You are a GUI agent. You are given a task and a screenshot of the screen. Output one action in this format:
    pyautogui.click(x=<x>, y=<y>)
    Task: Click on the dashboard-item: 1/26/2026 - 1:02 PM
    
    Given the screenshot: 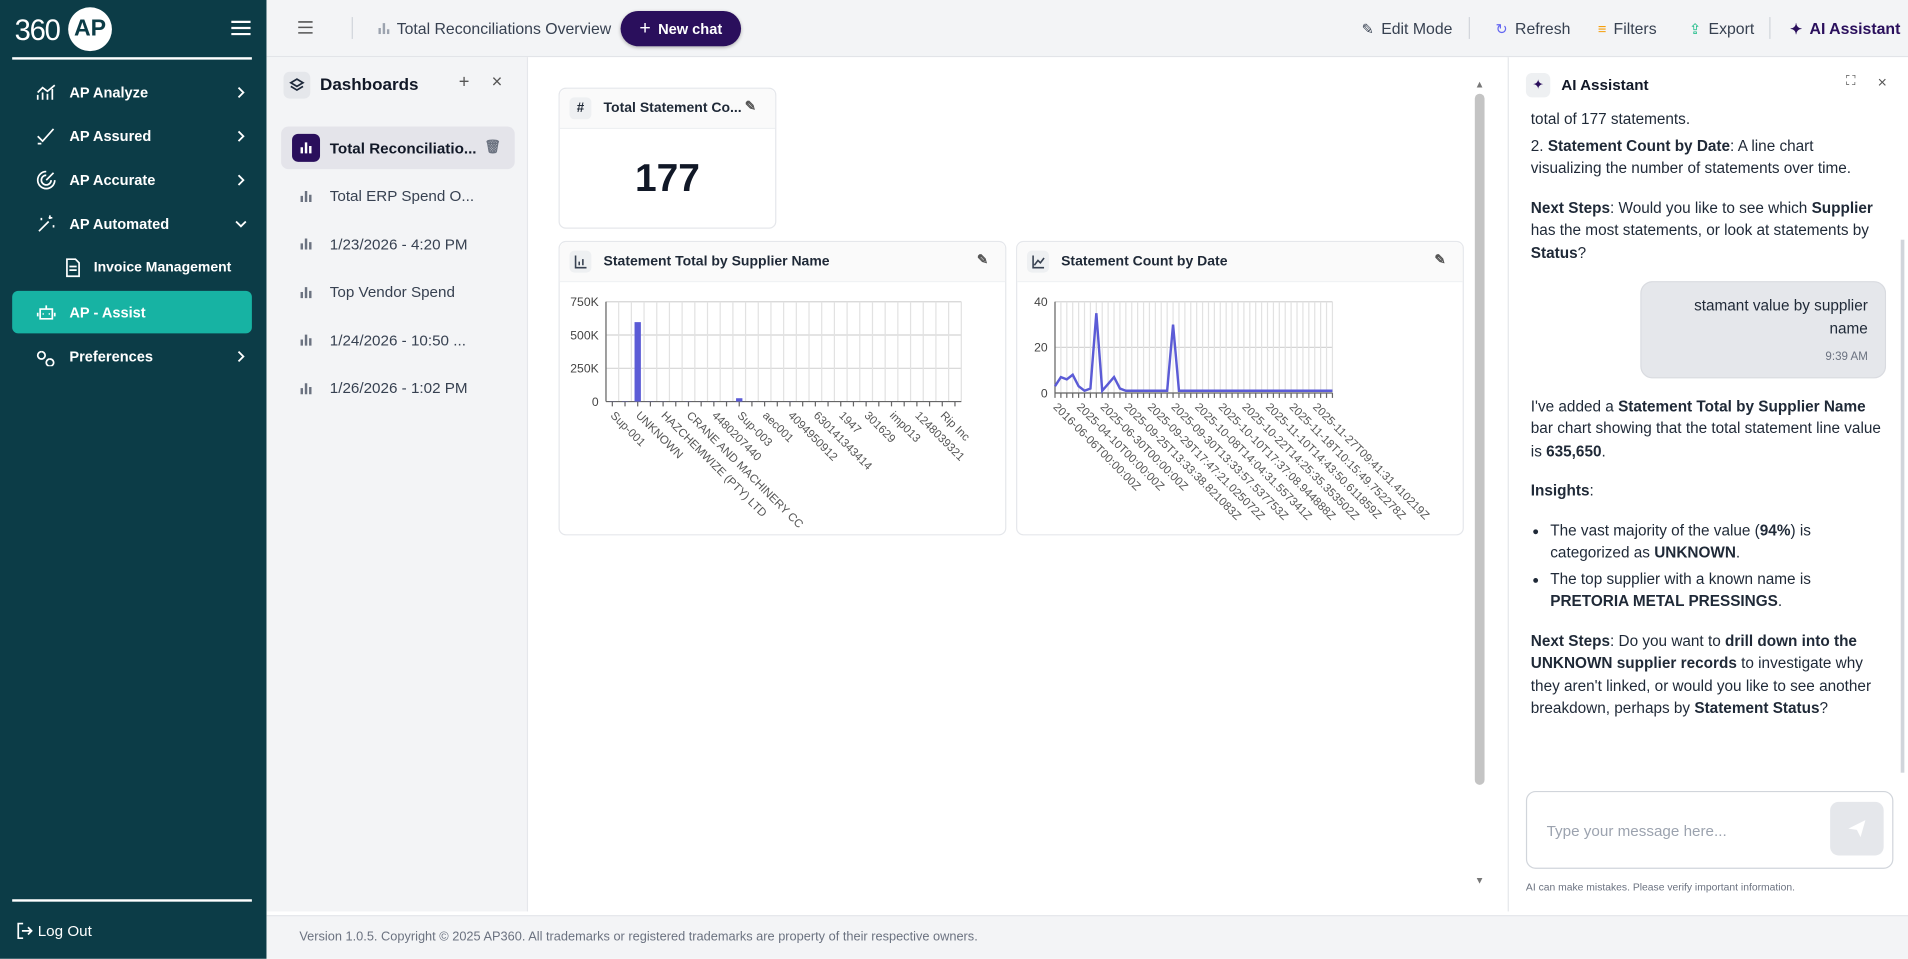 What is the action you would take?
    pyautogui.click(x=398, y=388)
    